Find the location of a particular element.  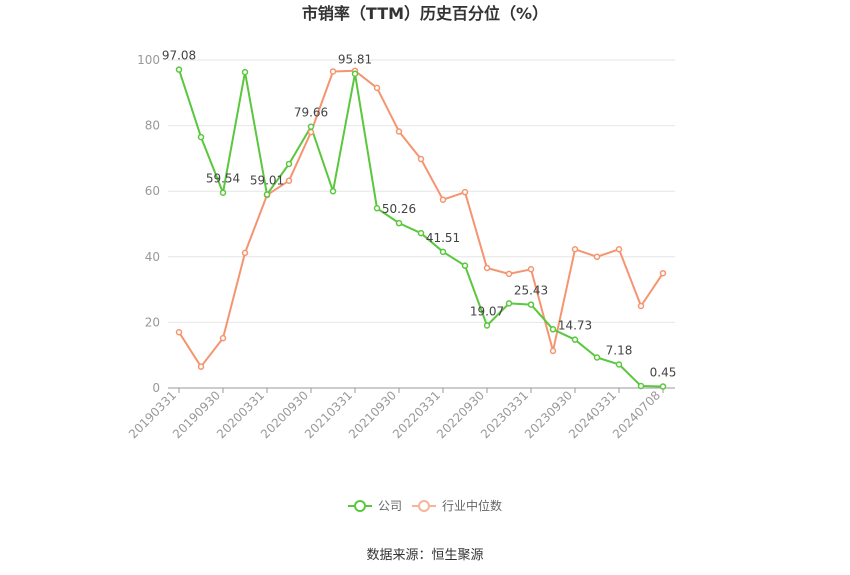

chart-title: 市销率（TTM）历史百分位（%） is located at coordinates (425, 13).